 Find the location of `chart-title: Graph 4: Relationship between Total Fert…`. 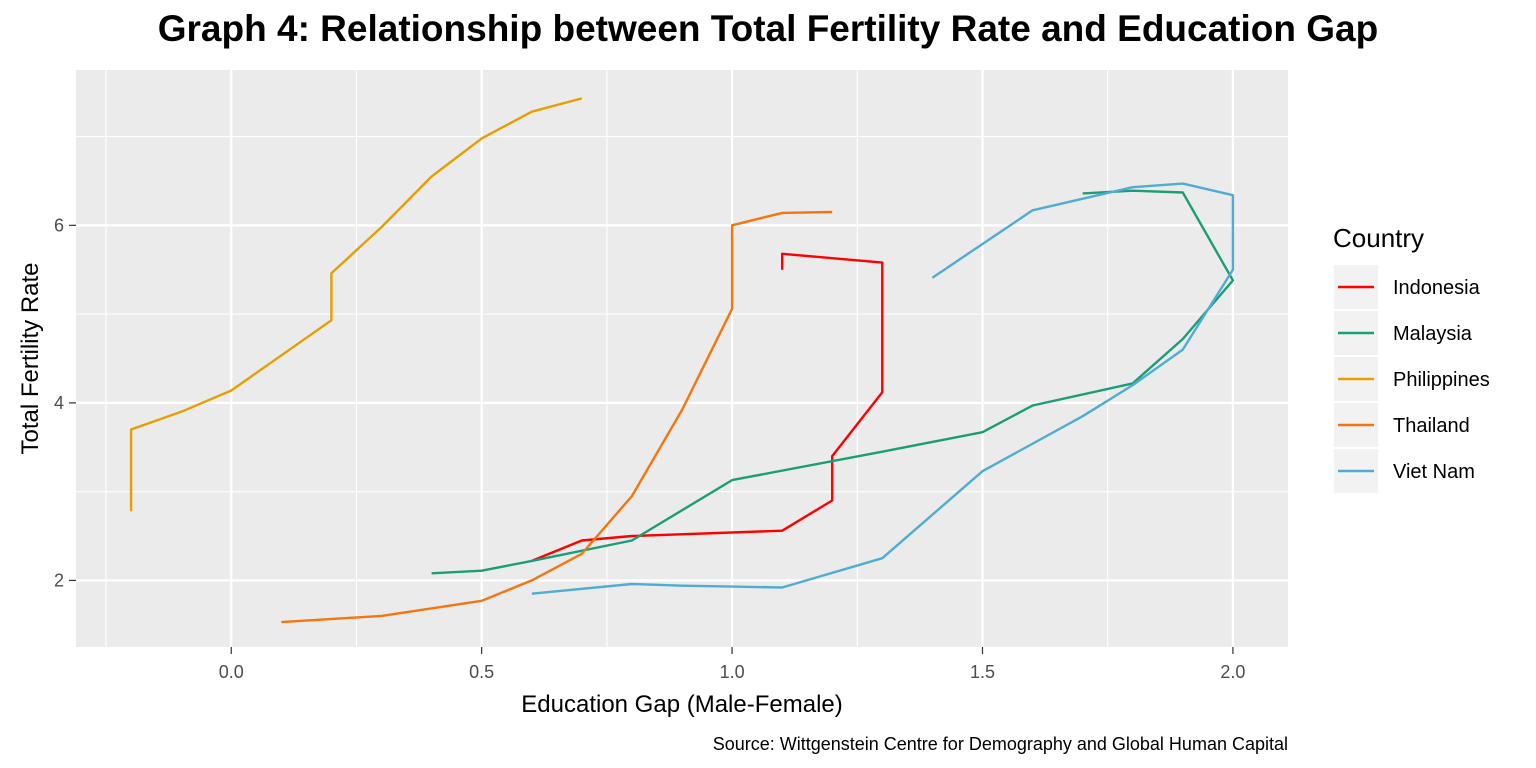

chart-title: Graph 4: Relationship between Total Fert… is located at coordinates (768, 28).